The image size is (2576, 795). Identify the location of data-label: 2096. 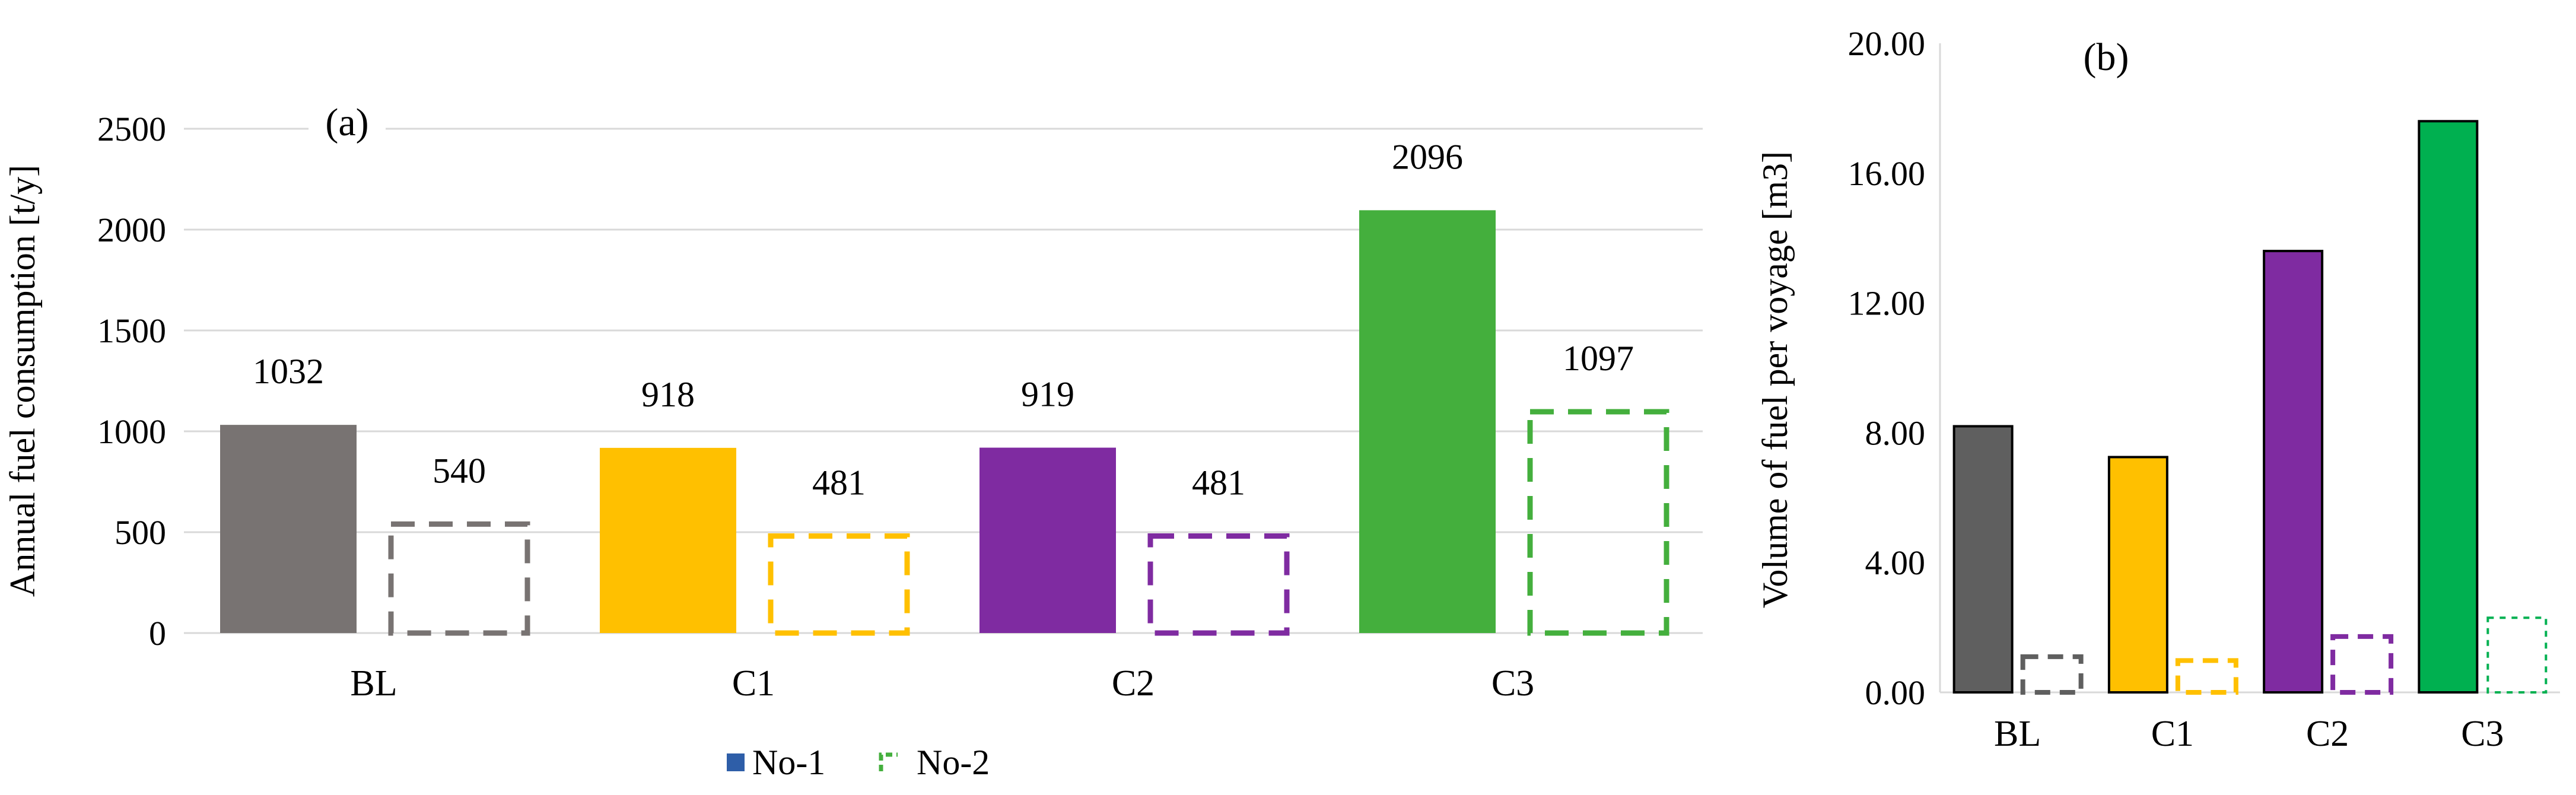
(1427, 156).